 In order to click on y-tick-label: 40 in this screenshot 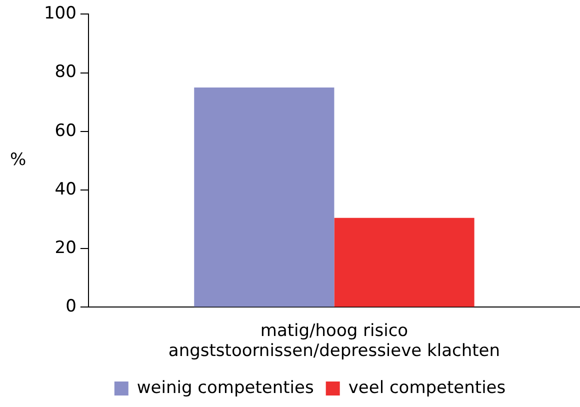, I will do `click(65, 189)`.